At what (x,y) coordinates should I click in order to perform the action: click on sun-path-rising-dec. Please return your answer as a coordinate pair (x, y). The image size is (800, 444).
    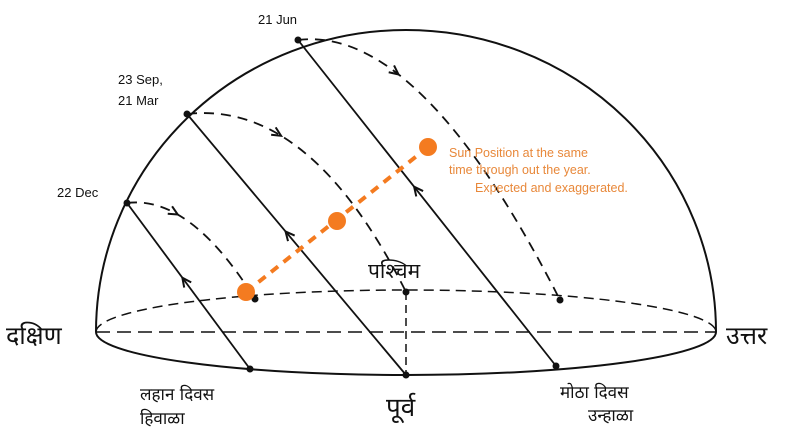
    Looking at the image, I should click on (188, 286).